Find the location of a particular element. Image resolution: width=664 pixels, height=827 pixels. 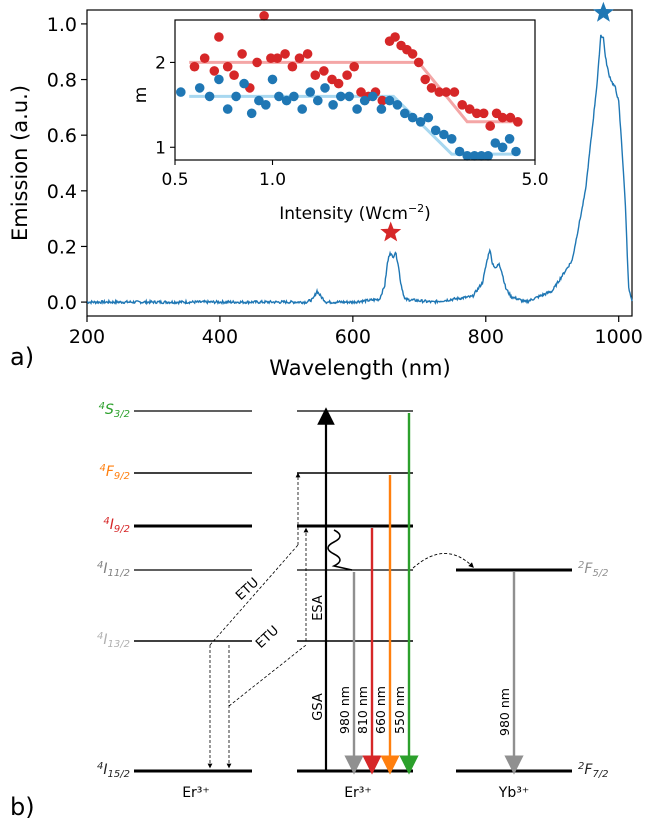

inset-x-tick-label: 0.5 is located at coordinates (174, 180).